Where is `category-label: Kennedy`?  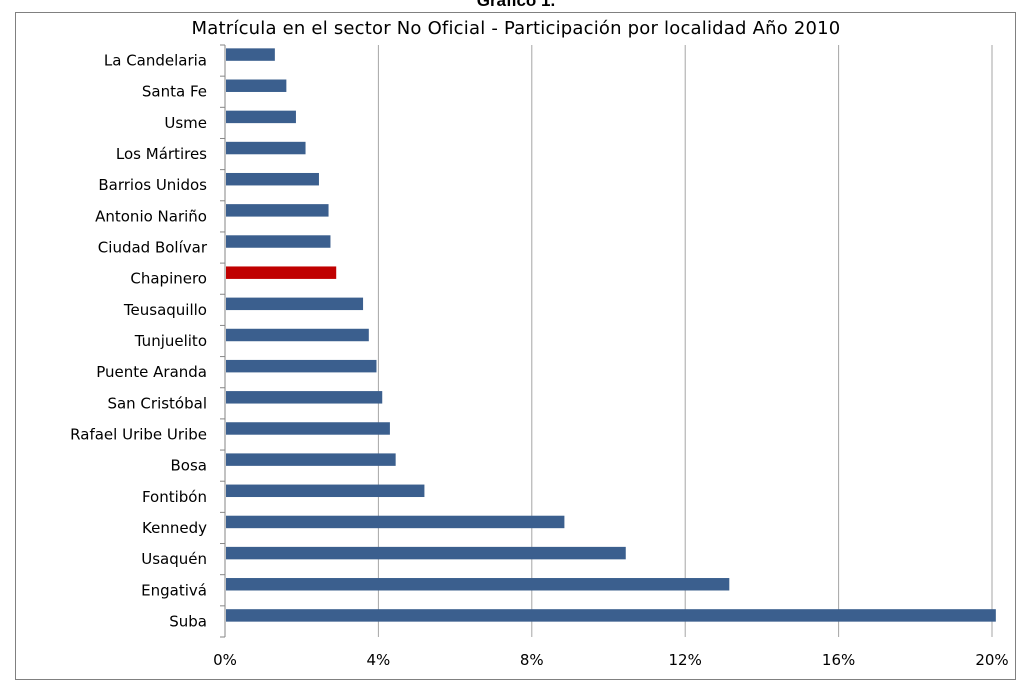 category-label: Kennedy is located at coordinates (174, 528).